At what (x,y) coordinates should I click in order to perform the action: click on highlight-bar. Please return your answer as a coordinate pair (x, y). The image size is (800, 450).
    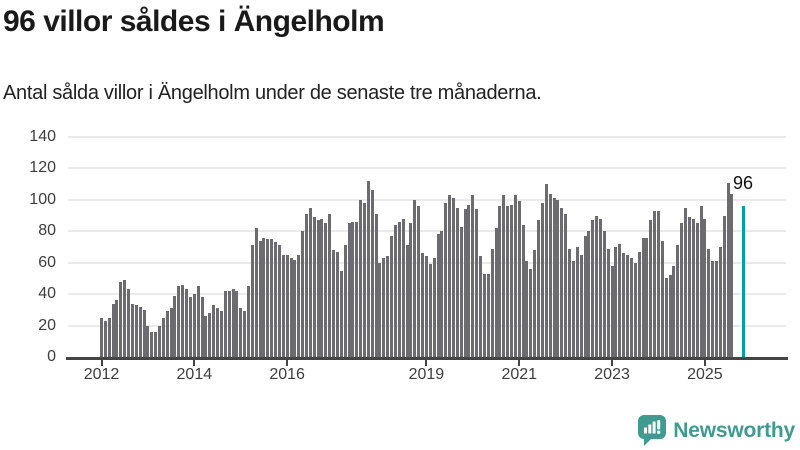
    Looking at the image, I should click on (744, 281).